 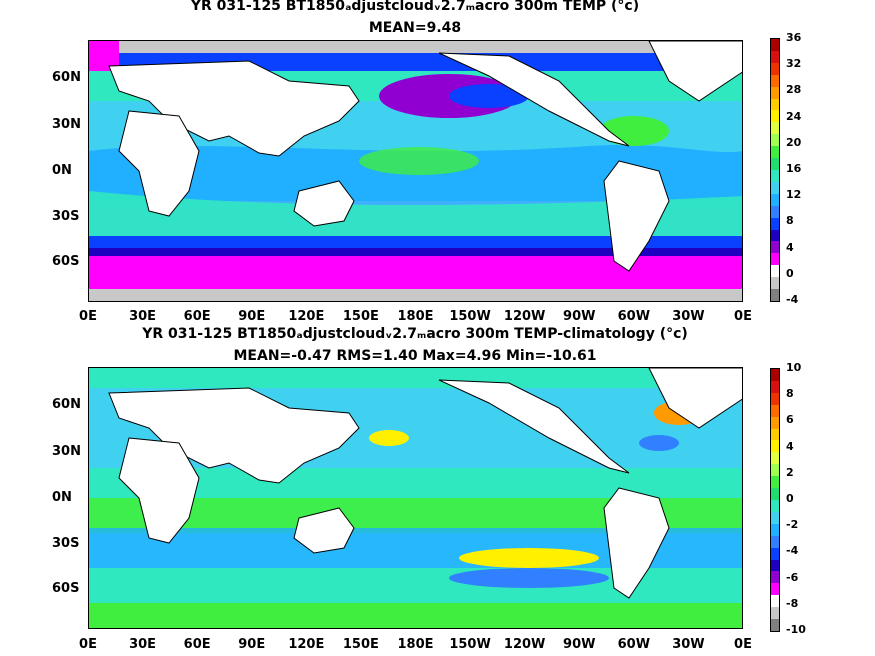 I want to click on bottom-colorbar-label: 0, so click(x=790, y=498).